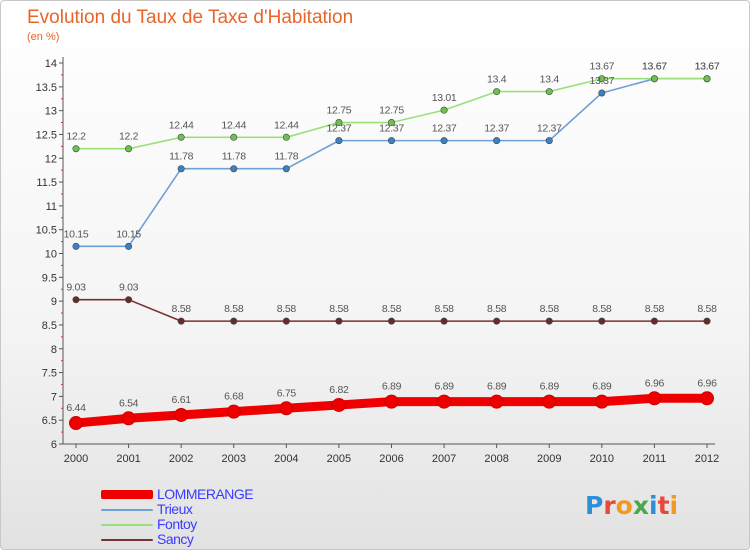 This screenshot has width=750, height=550. What do you see at coordinates (609, 505) in the screenshot?
I see `logo-letter: r` at bounding box center [609, 505].